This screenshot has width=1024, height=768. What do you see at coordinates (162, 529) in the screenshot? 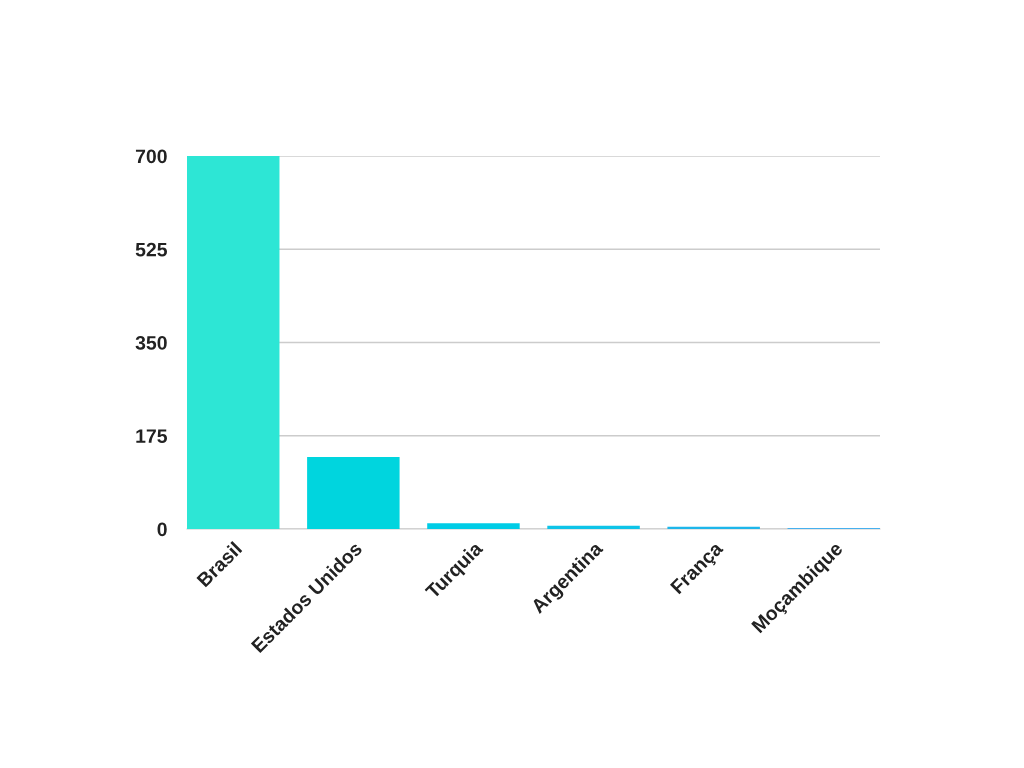
I see `y-tick-label: 0` at bounding box center [162, 529].